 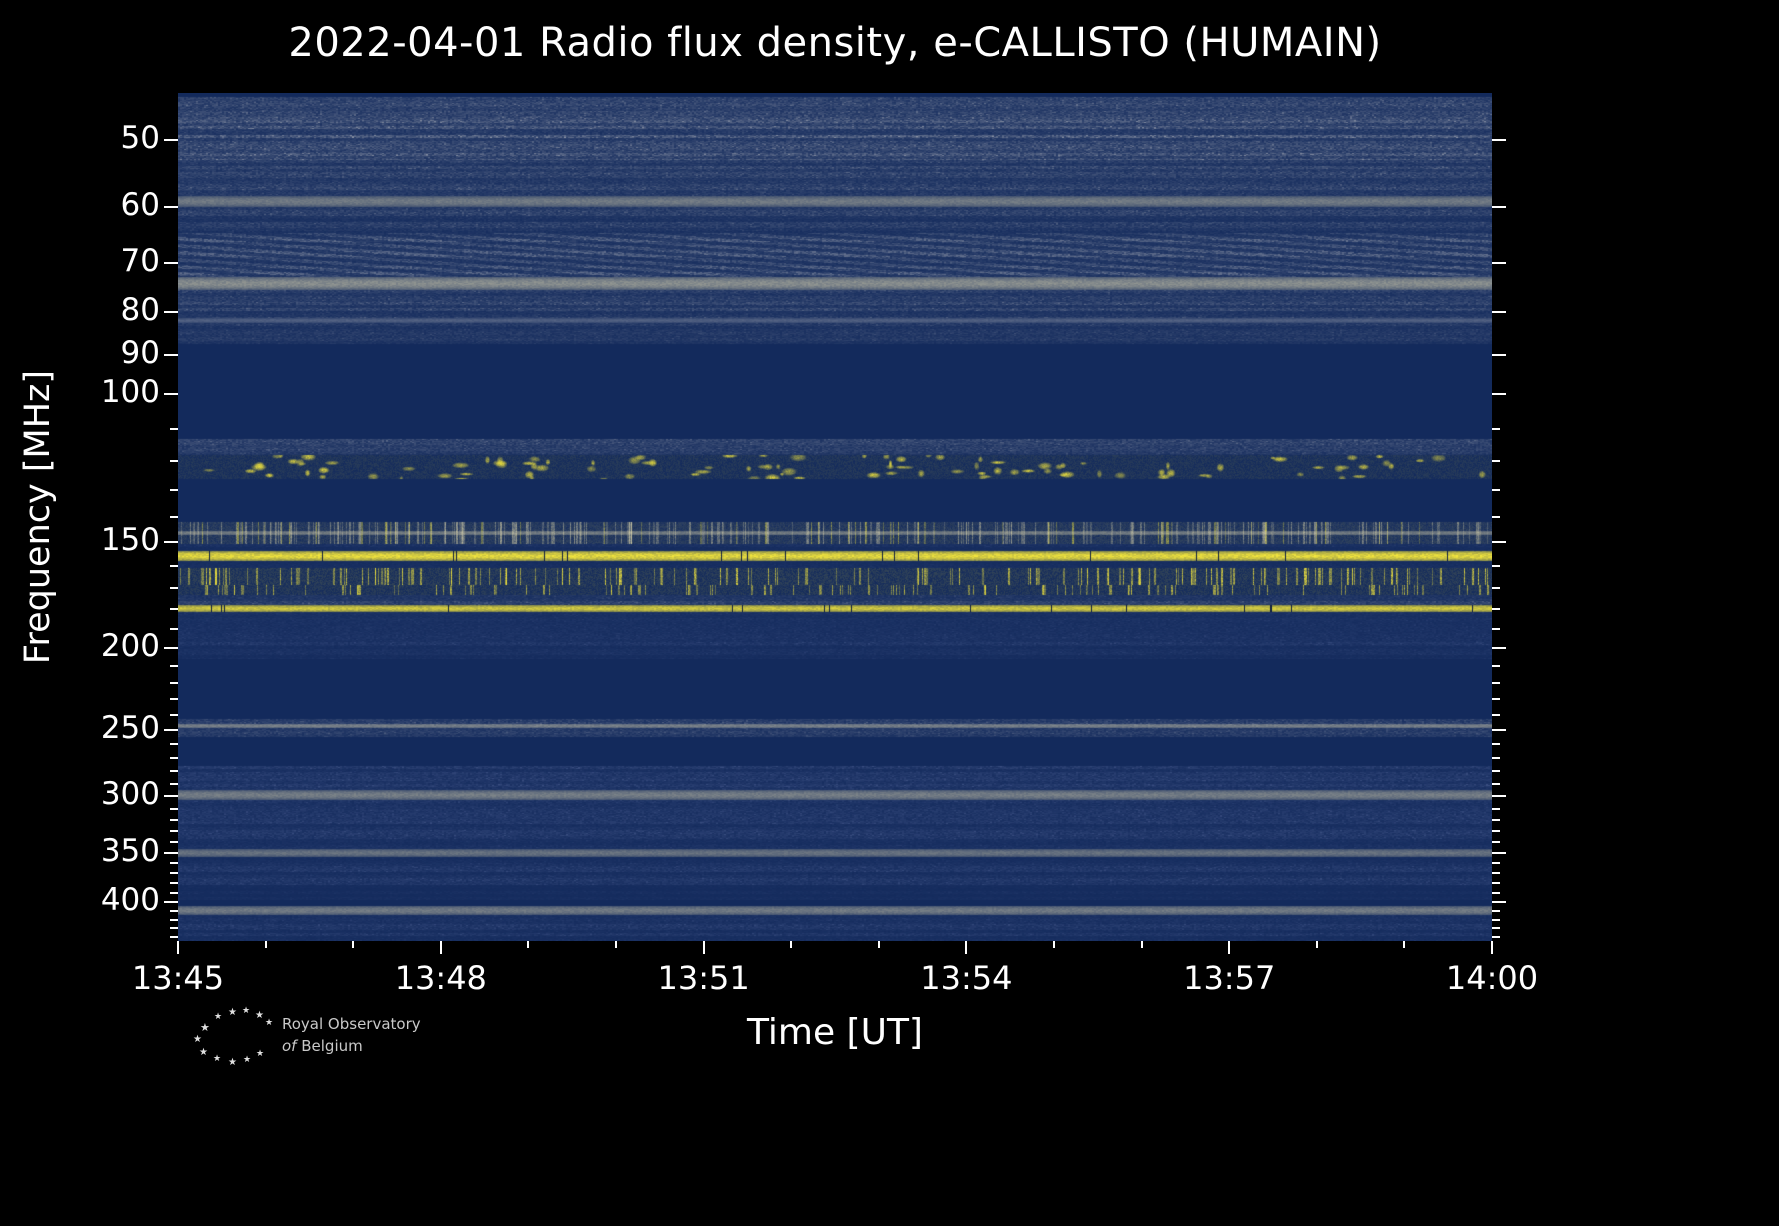 What do you see at coordinates (1492, 978) in the screenshot?
I see `x-tick-label: 14:00` at bounding box center [1492, 978].